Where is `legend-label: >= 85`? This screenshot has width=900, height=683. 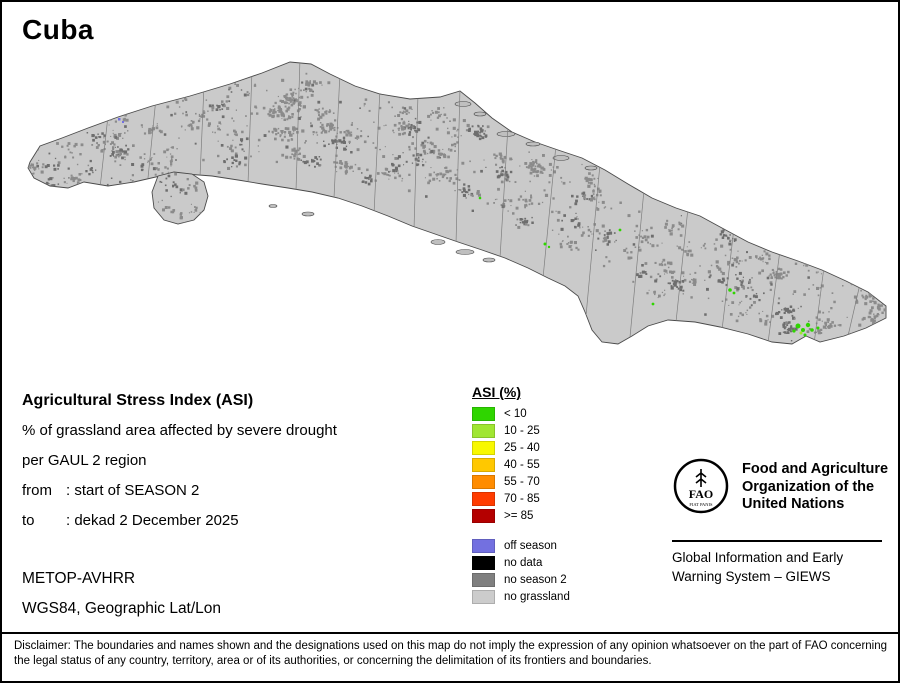
legend-label: >= 85 is located at coordinates (519, 515).